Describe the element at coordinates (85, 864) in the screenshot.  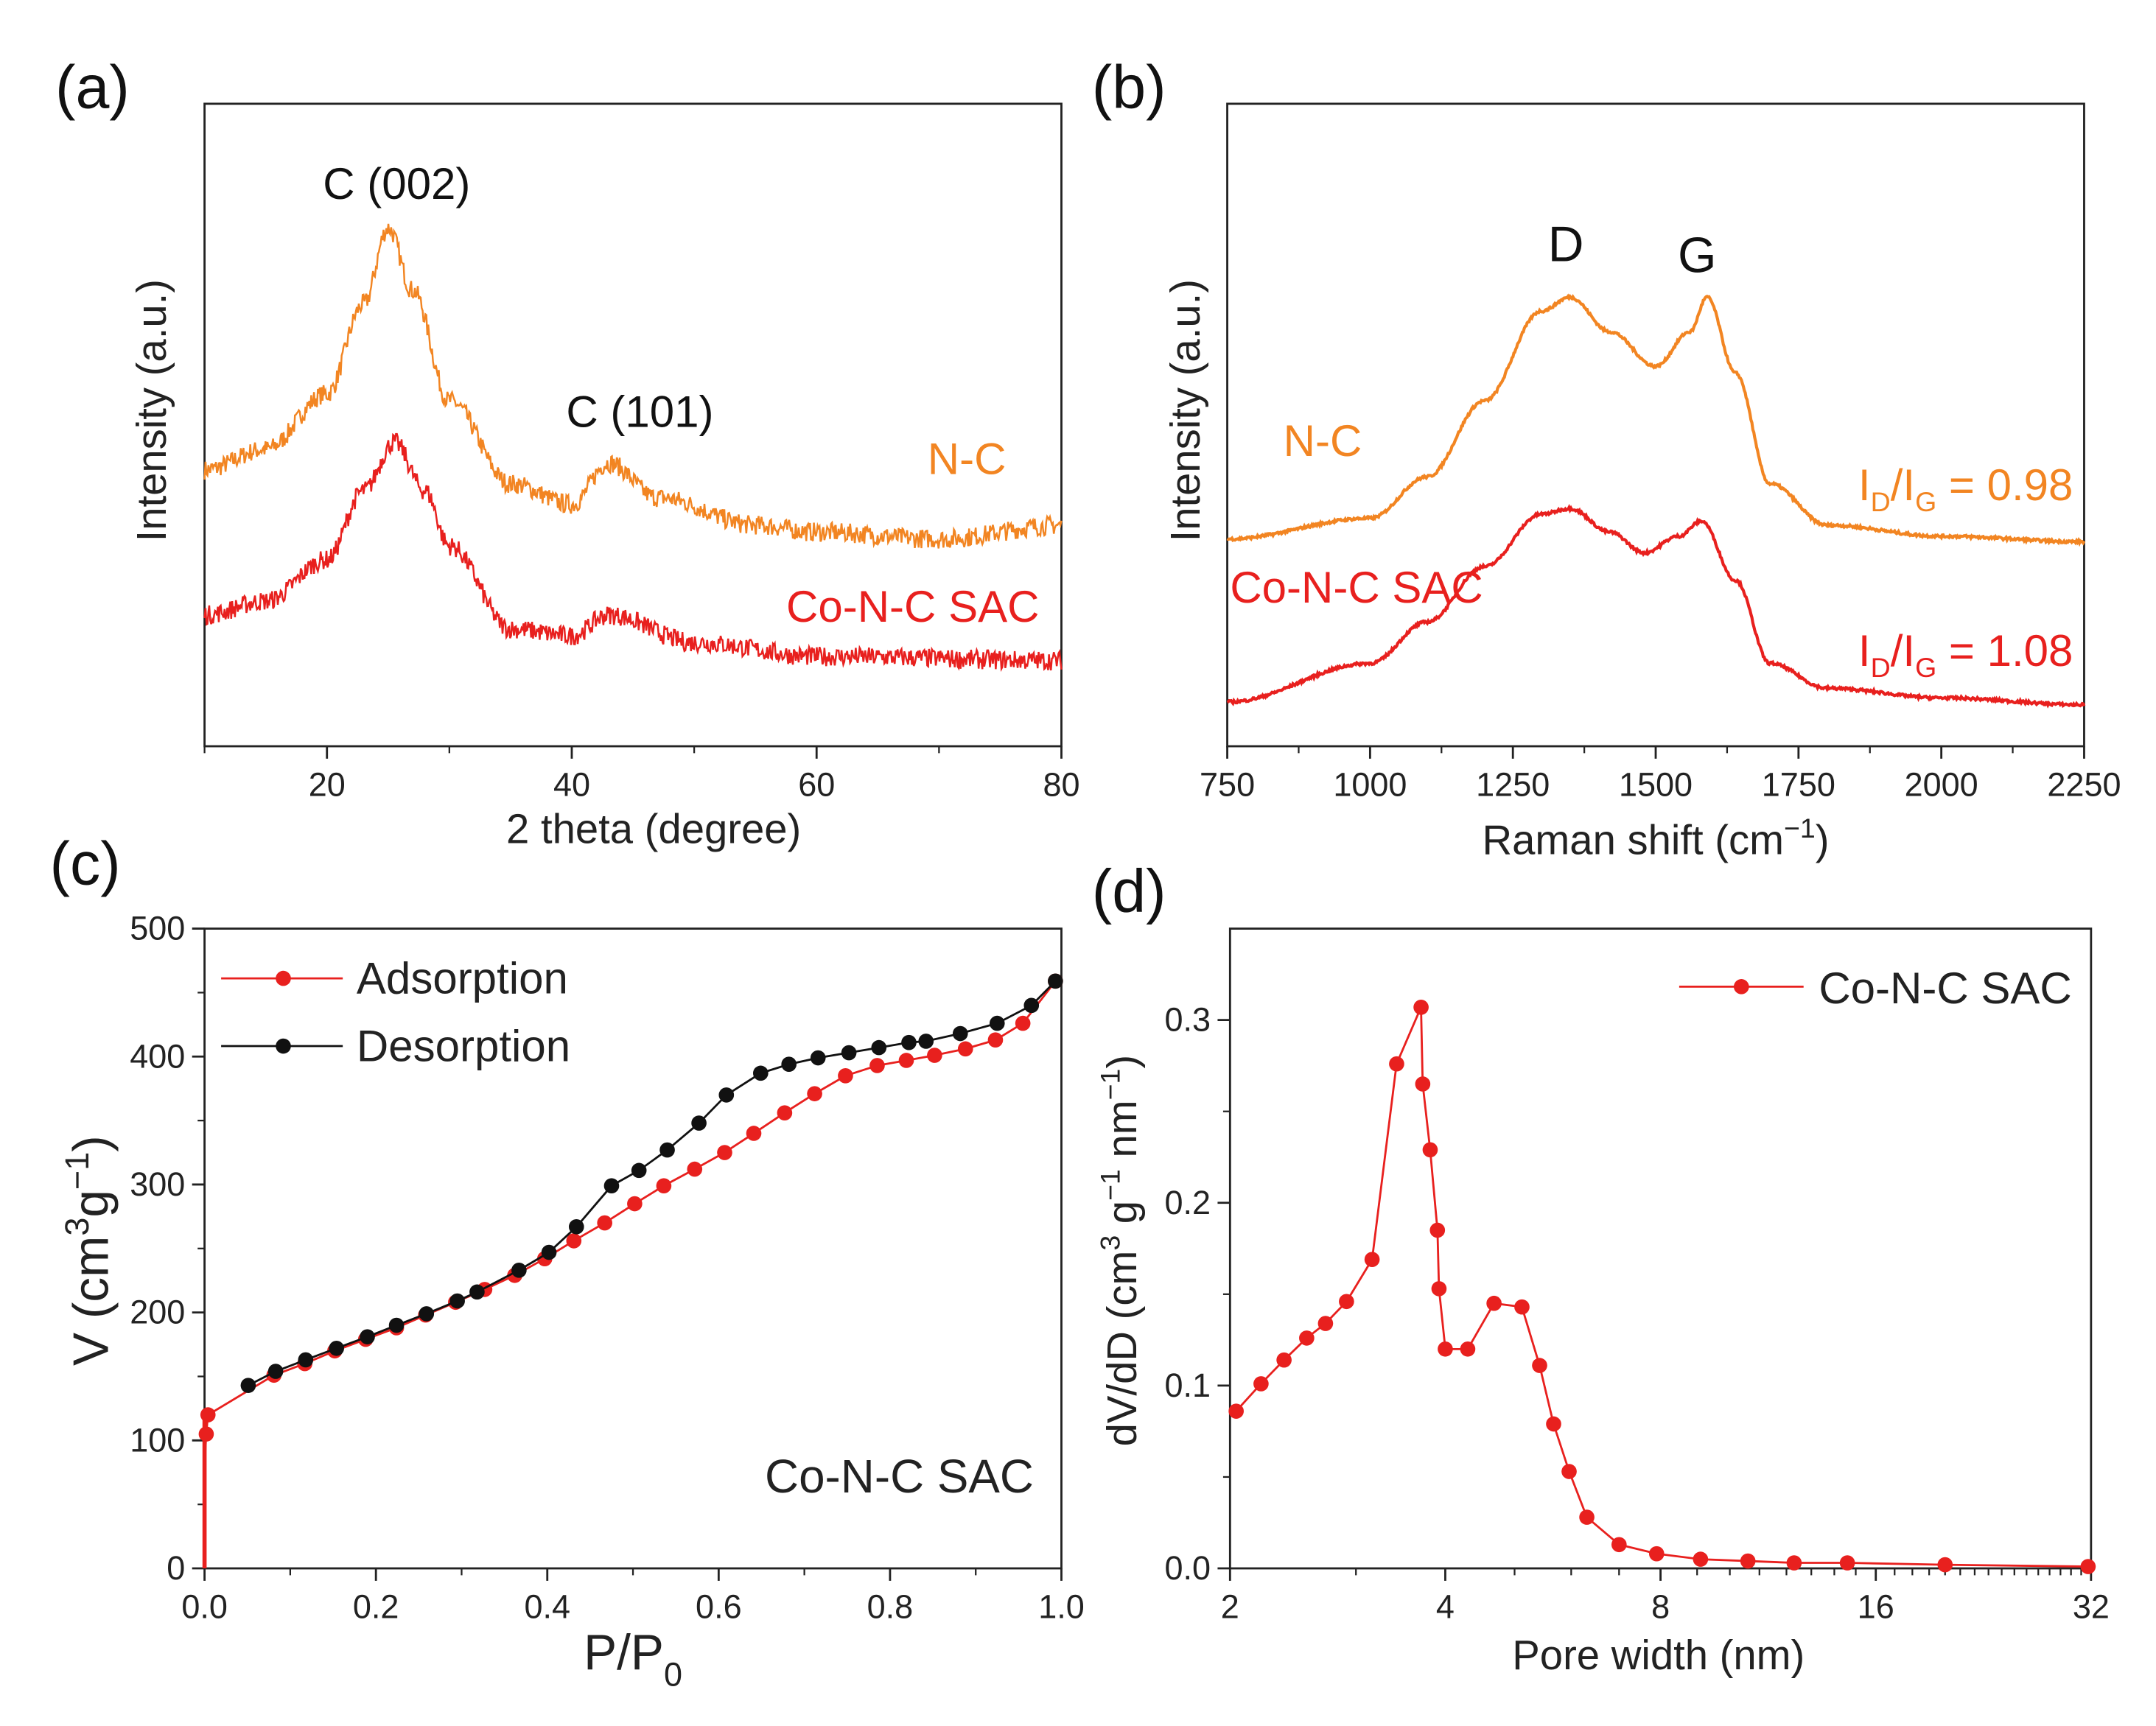
I see `panel-c-label: (c)` at that location.